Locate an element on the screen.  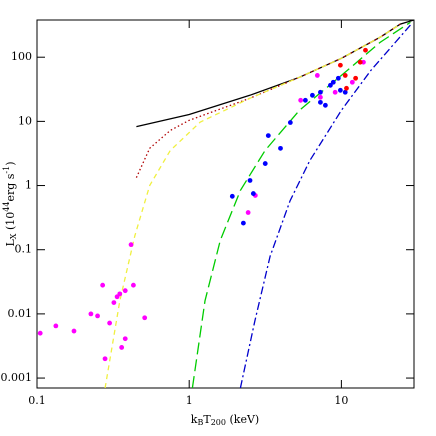
y-label-part: 44 is located at coordinates (6, 207).